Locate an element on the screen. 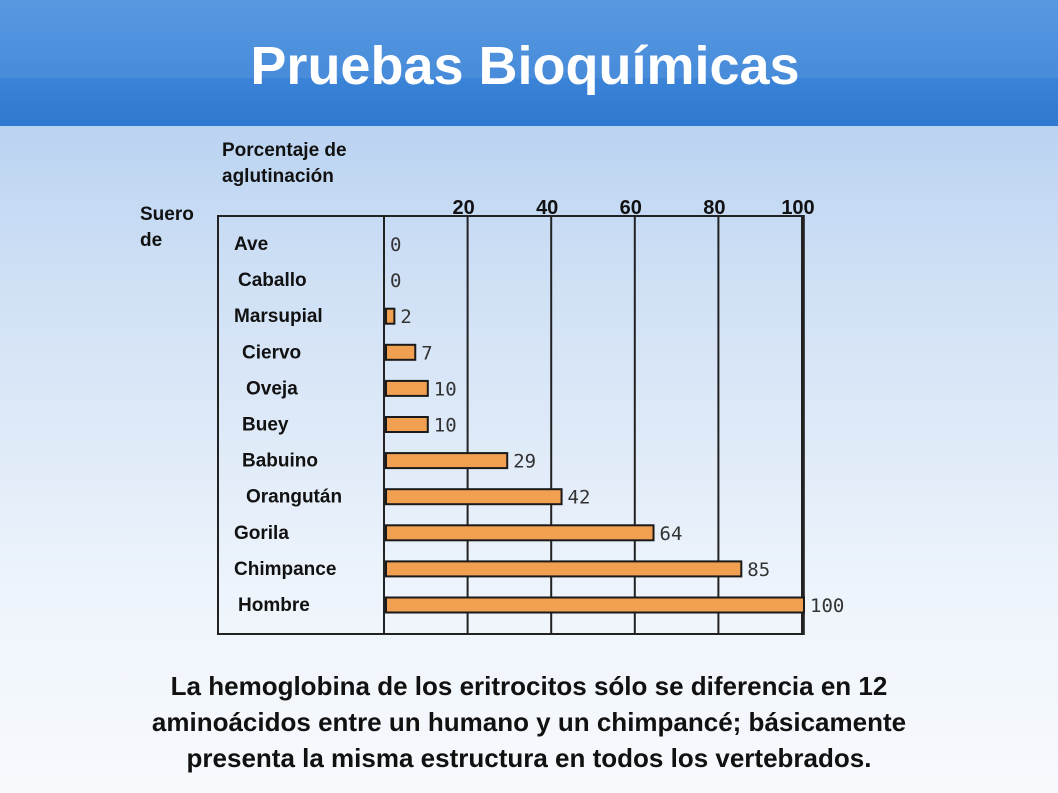  x-tick-label: 60 is located at coordinates (631, 208).